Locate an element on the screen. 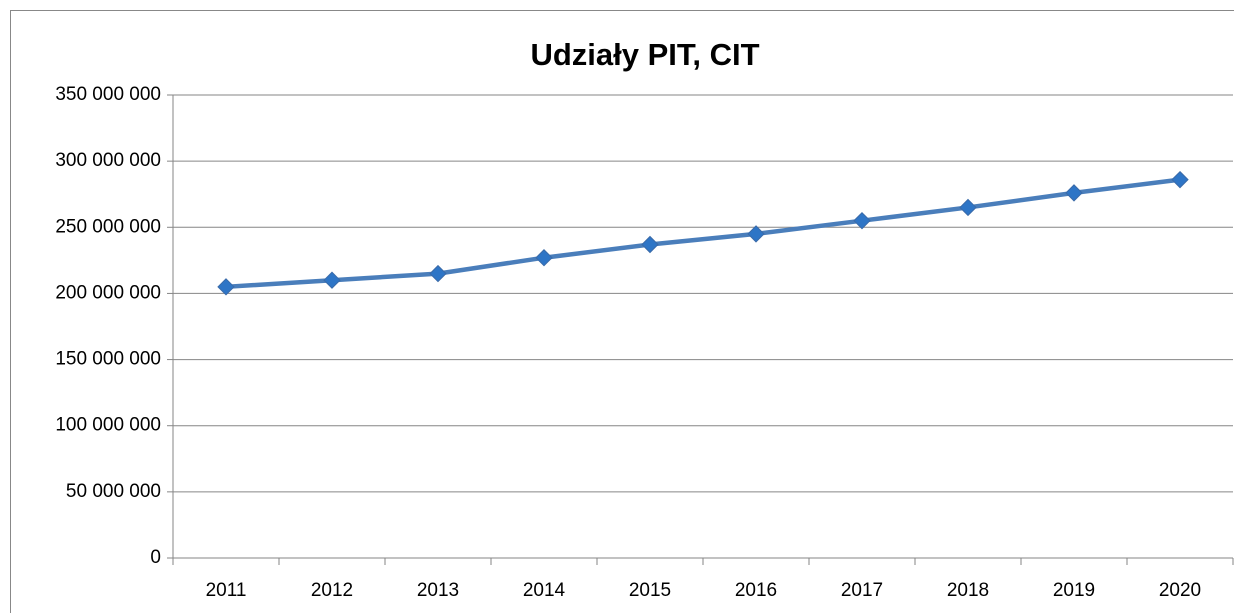  x-tick-label: 2018 is located at coordinates (968, 590).